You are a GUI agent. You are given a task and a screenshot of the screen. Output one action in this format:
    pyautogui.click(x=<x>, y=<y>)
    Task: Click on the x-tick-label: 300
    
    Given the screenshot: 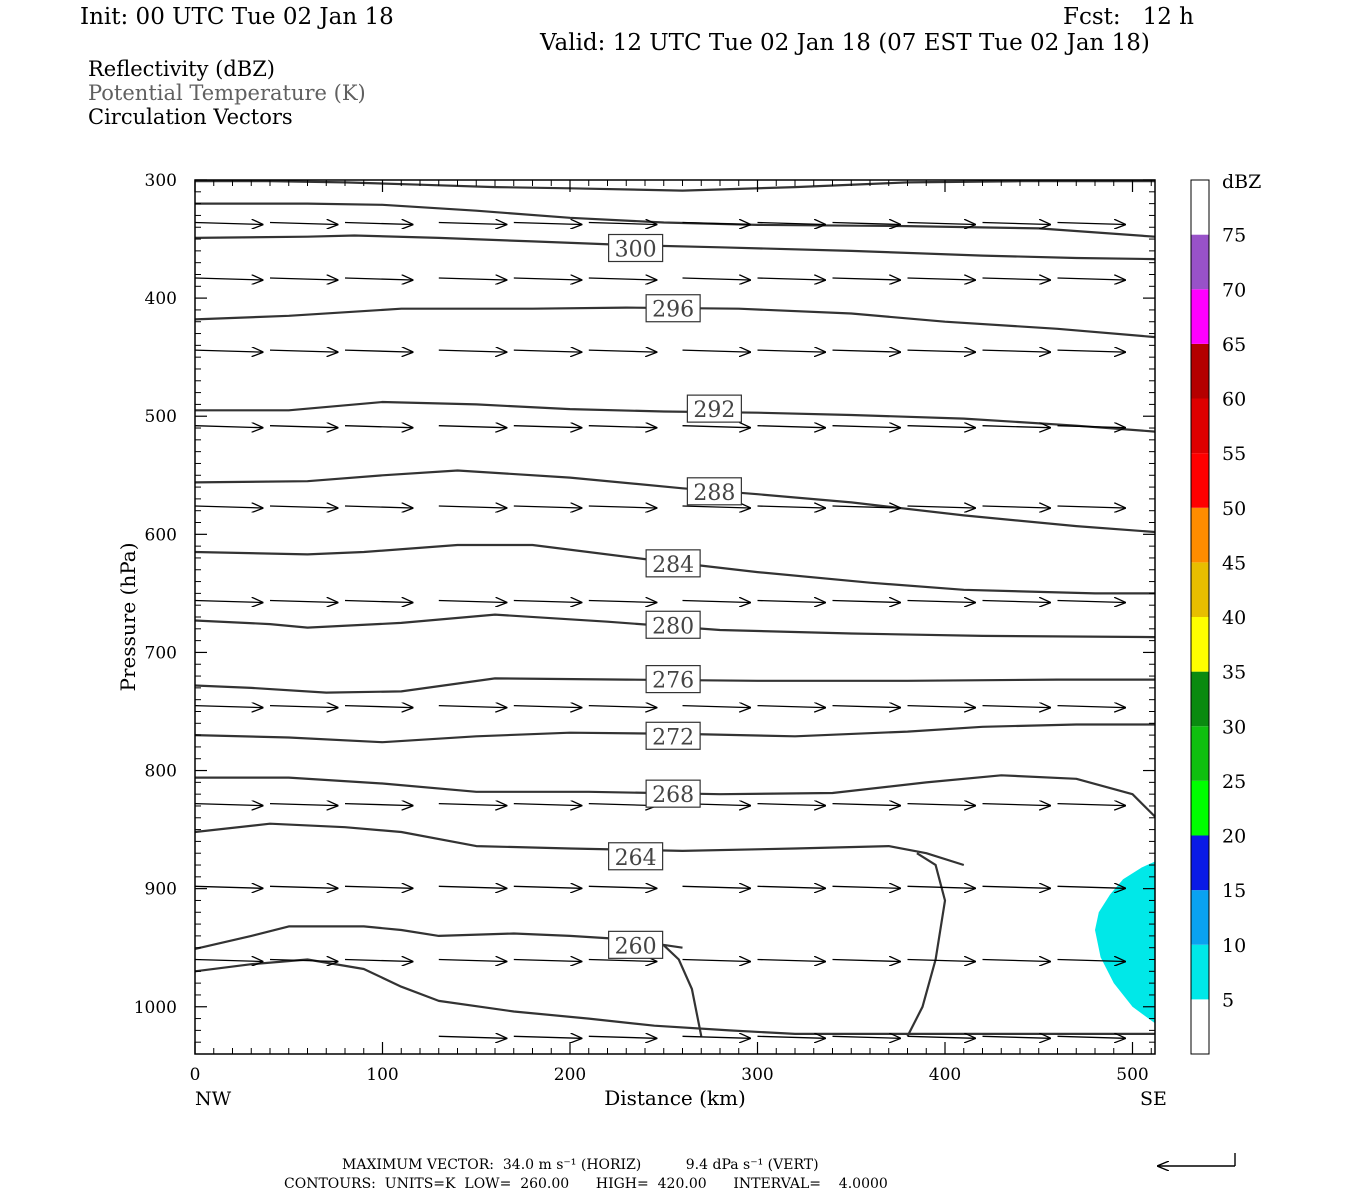 What is the action you would take?
    pyautogui.click(x=757, y=1075)
    